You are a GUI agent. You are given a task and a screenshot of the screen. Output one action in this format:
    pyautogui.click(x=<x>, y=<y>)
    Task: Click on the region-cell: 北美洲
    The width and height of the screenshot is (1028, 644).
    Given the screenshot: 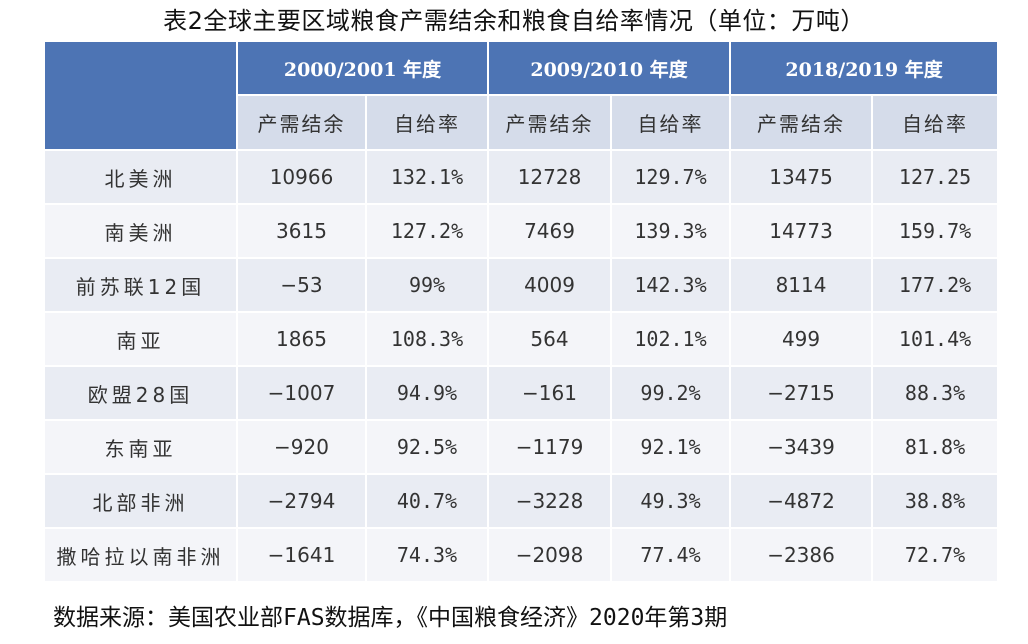 What is the action you would take?
    pyautogui.click(x=140, y=177)
    